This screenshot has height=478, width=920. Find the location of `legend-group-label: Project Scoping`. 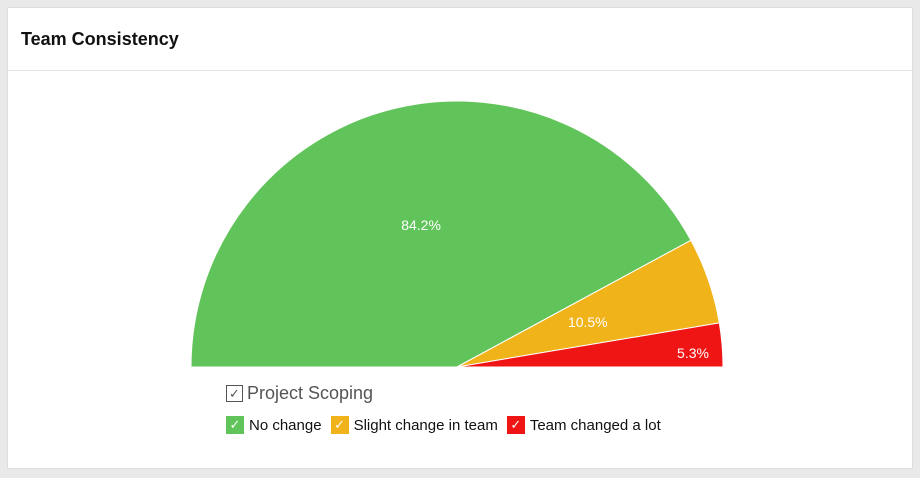

legend-group-label: Project Scoping is located at coordinates (310, 393).